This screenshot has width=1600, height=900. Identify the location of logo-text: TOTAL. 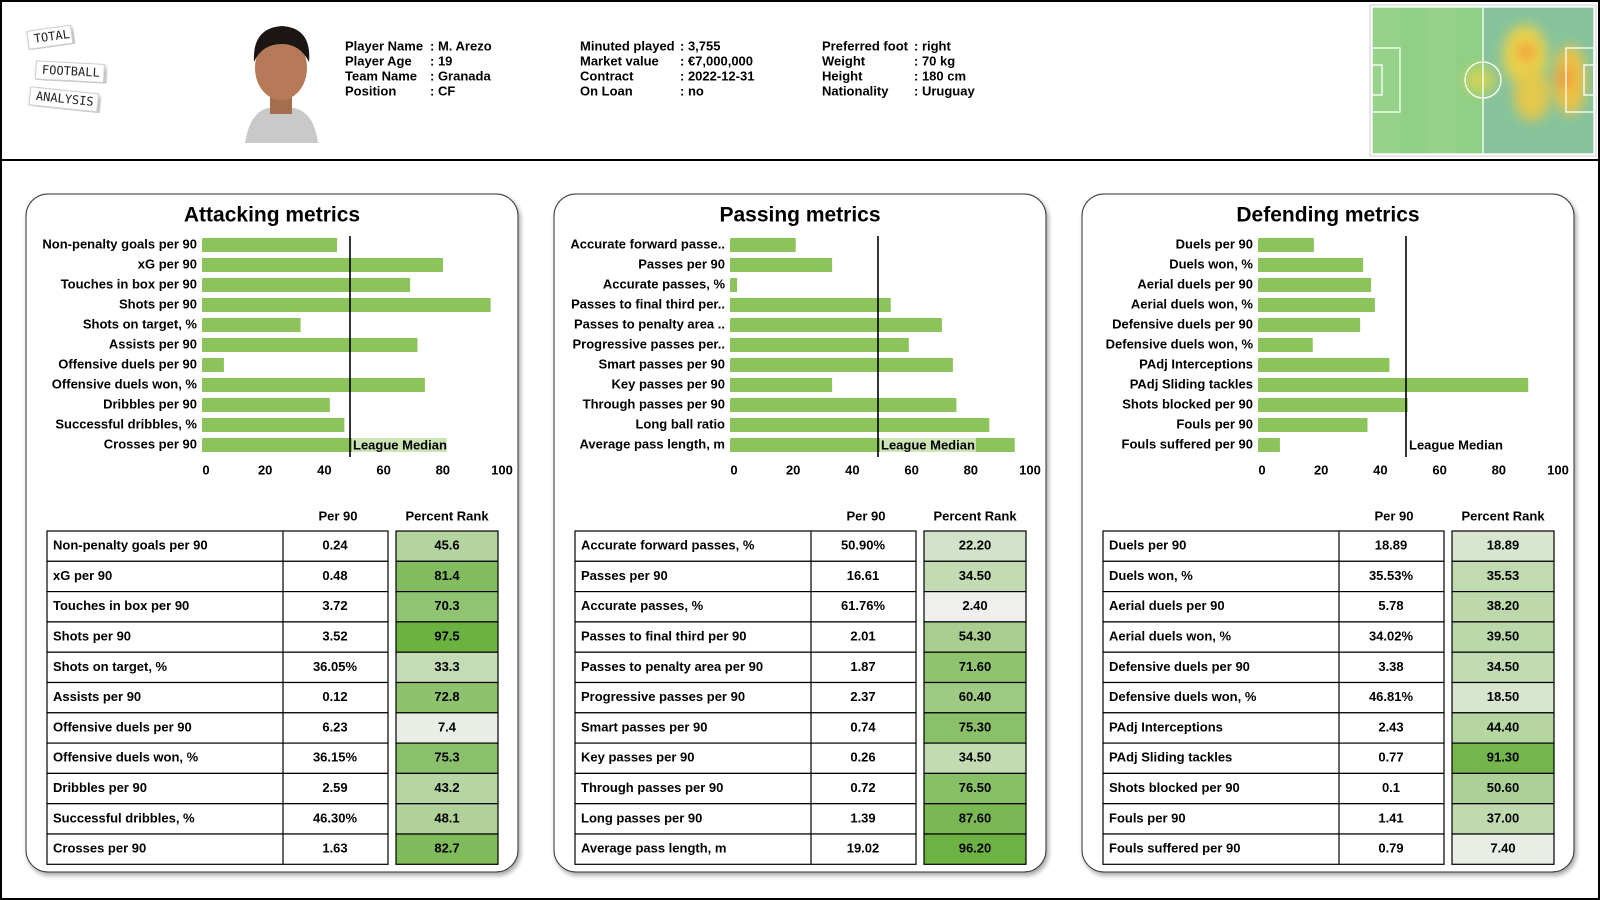
(52, 36).